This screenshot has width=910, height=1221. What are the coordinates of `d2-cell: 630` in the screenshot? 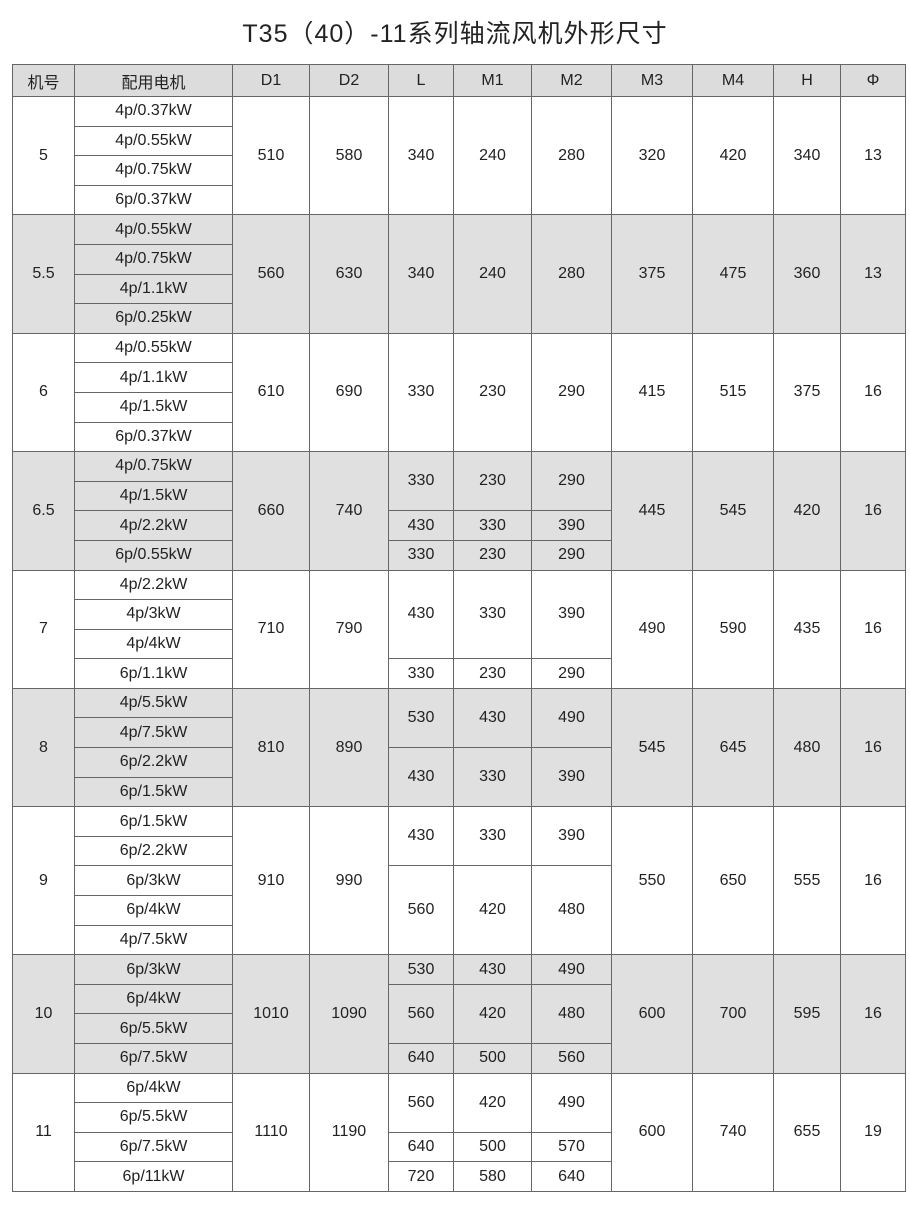 It's located at (349, 274).